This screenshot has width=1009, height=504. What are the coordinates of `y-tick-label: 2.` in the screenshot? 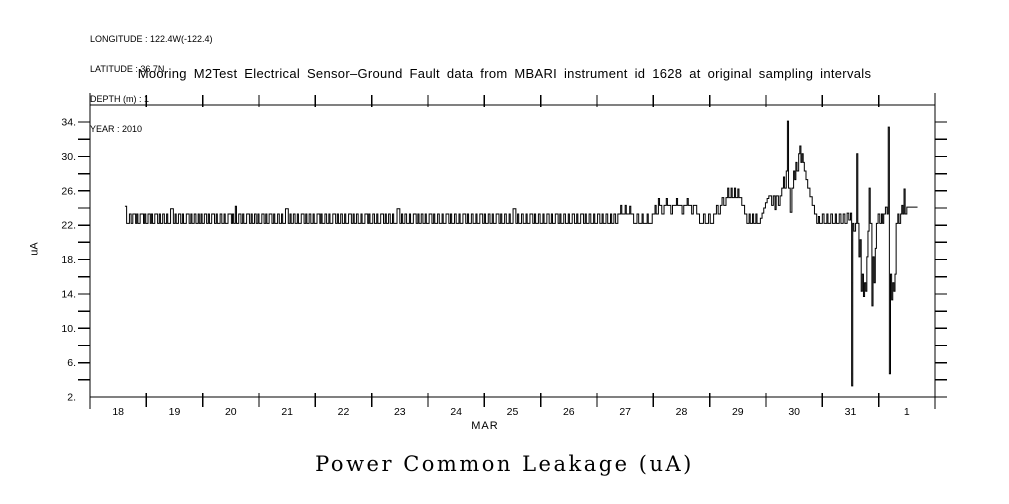 It's located at (71, 398).